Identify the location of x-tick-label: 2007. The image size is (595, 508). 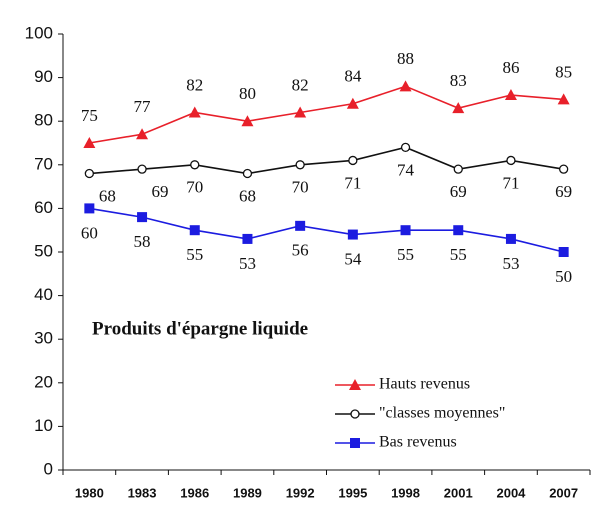
(563, 492).